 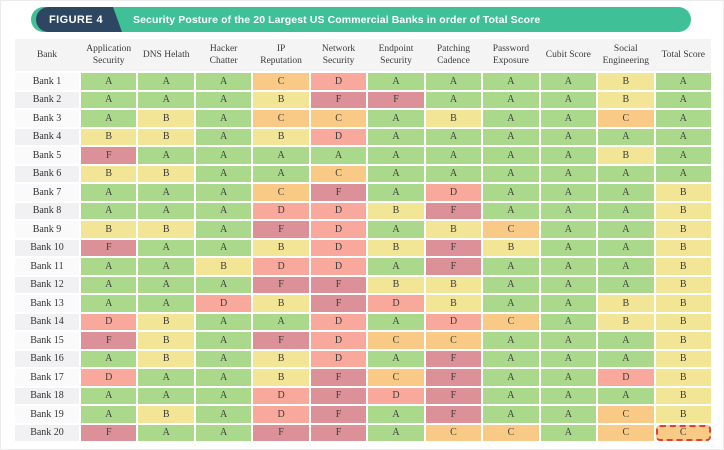 I want to click on figure-badge: FIGURE 4, so click(x=79, y=19).